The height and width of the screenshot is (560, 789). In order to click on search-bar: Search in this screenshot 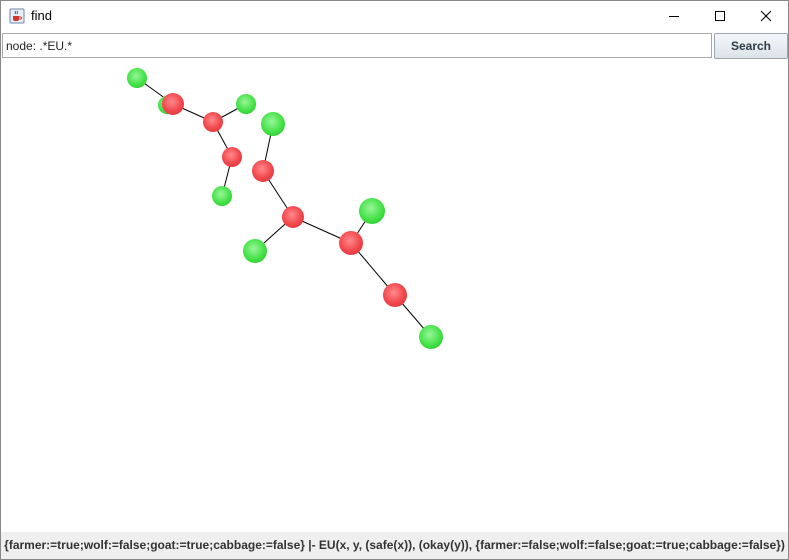, I will do `click(394, 46)`.